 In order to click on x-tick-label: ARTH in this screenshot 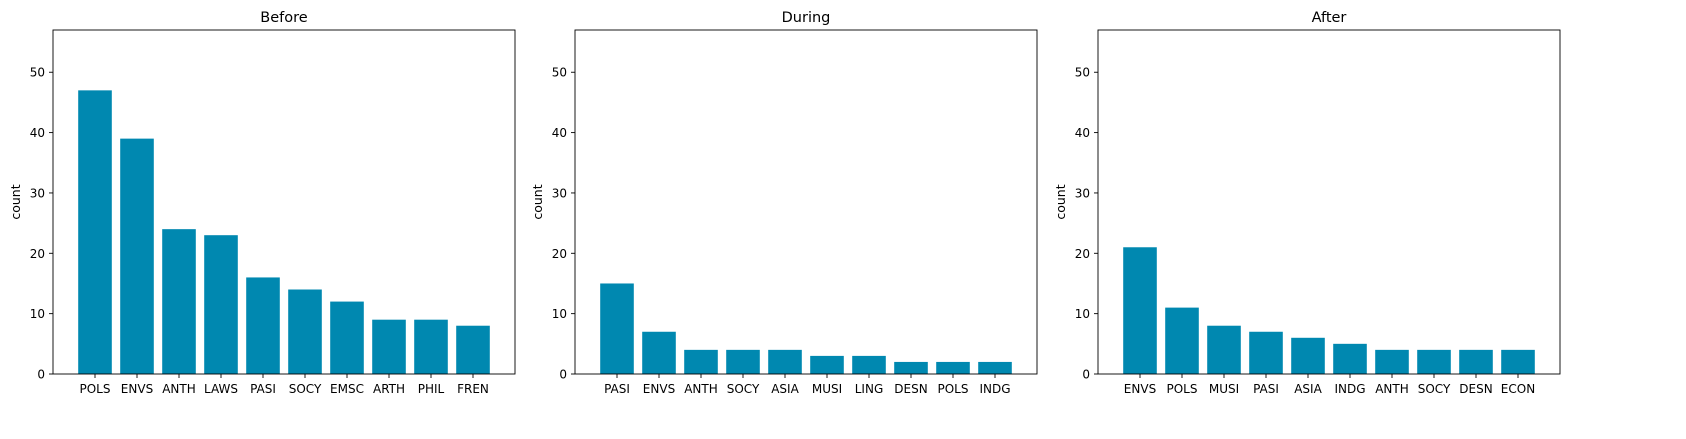, I will do `click(389, 389)`.